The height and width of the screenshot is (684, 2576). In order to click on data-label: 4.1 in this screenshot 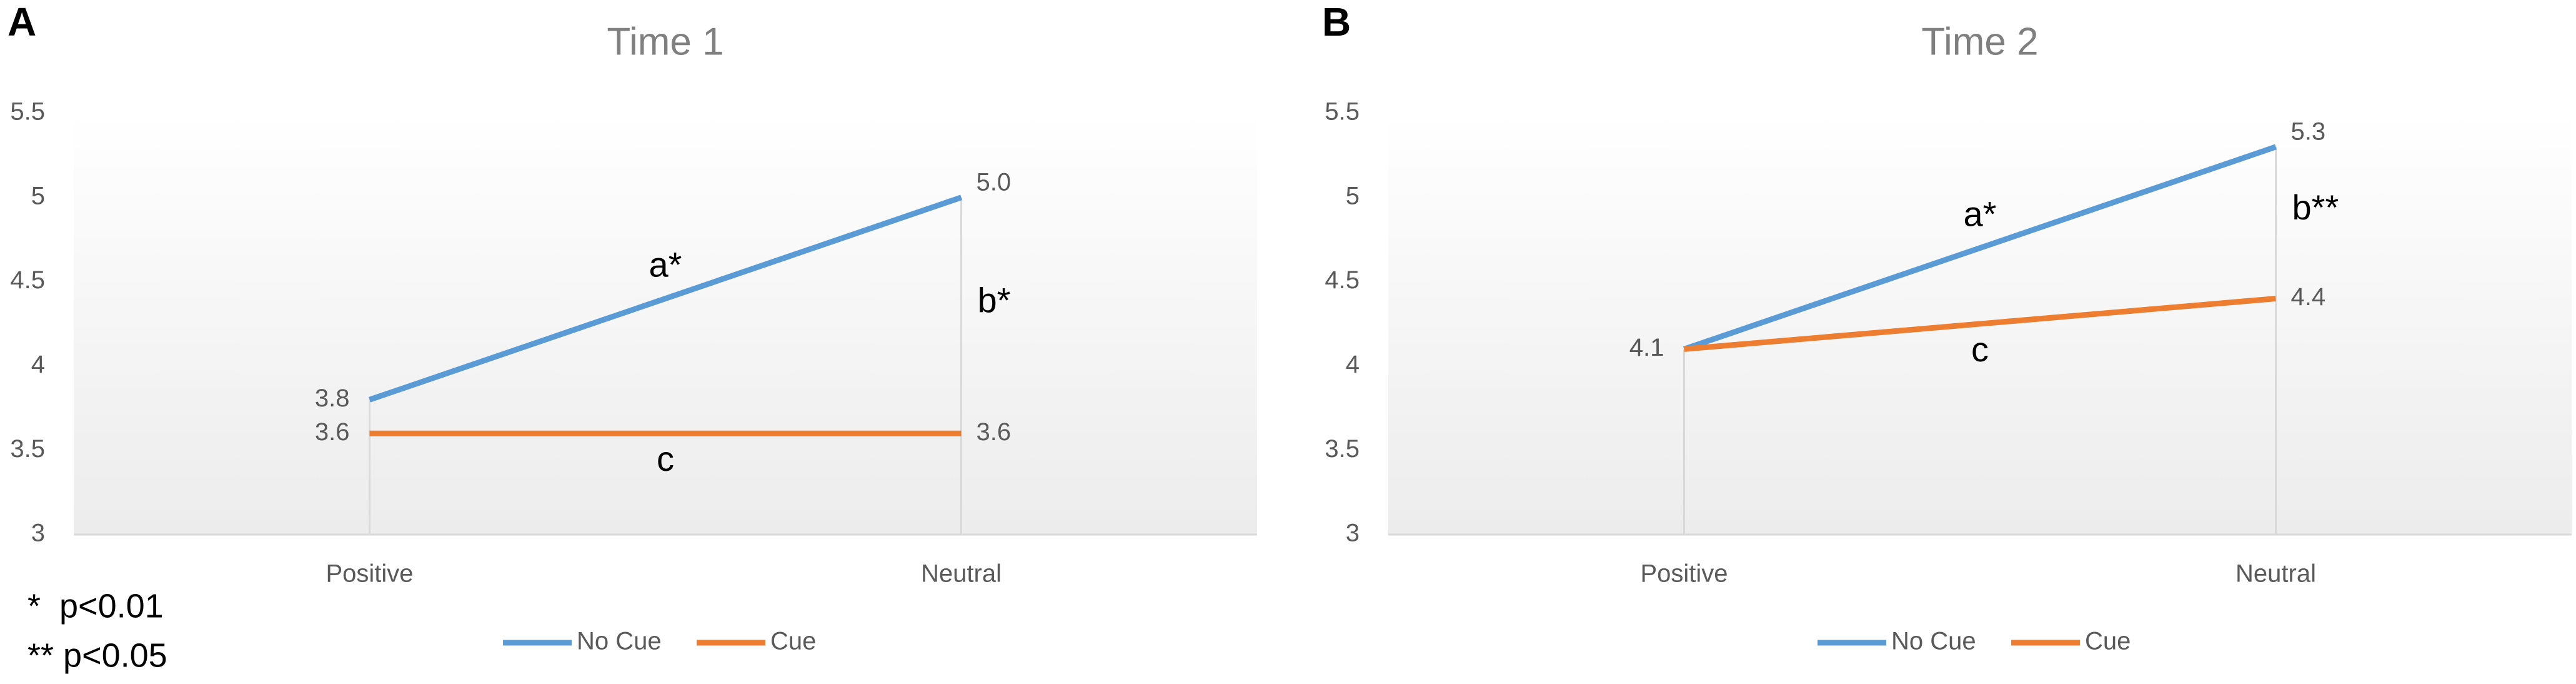, I will do `click(1647, 347)`.